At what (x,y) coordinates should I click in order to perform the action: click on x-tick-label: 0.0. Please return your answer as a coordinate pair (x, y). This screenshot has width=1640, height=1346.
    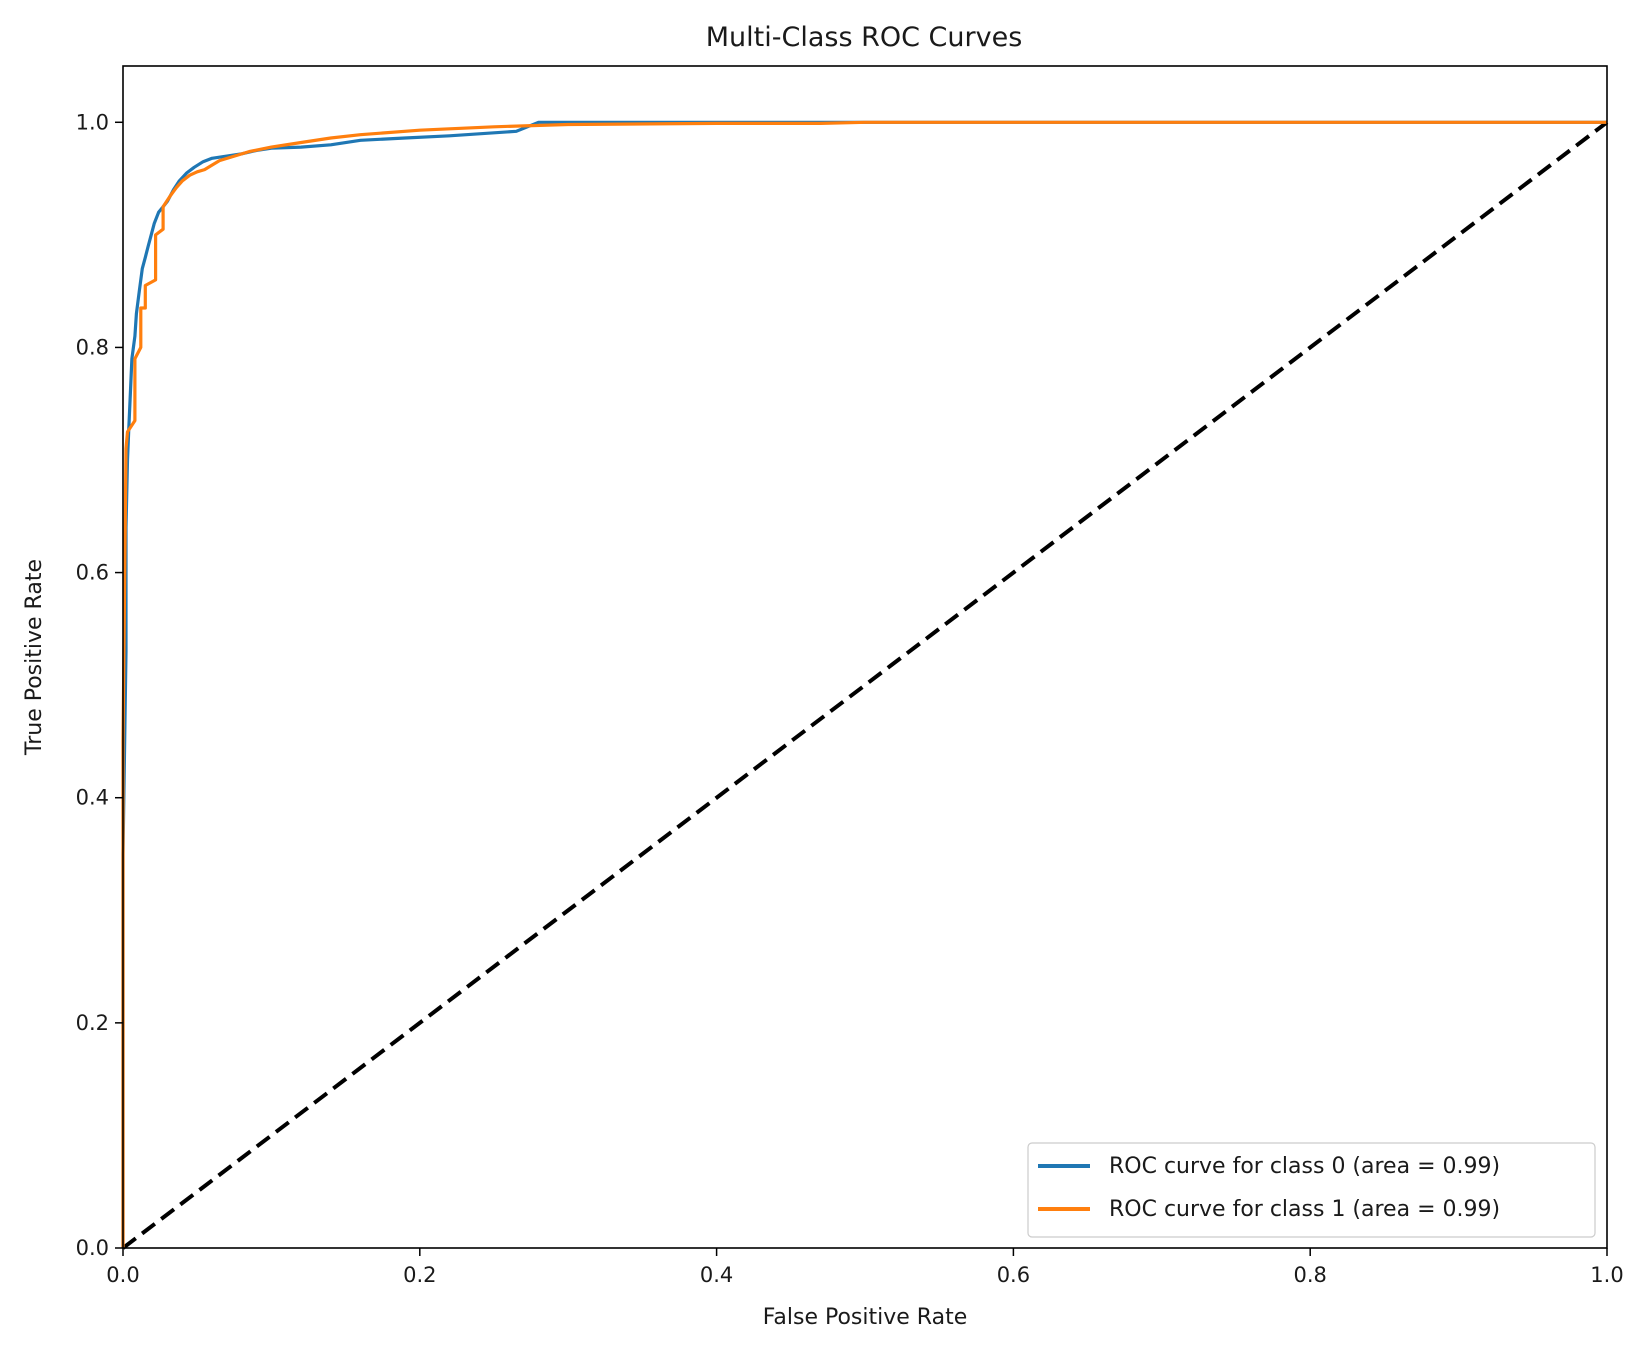
    Looking at the image, I should click on (122, 1275).